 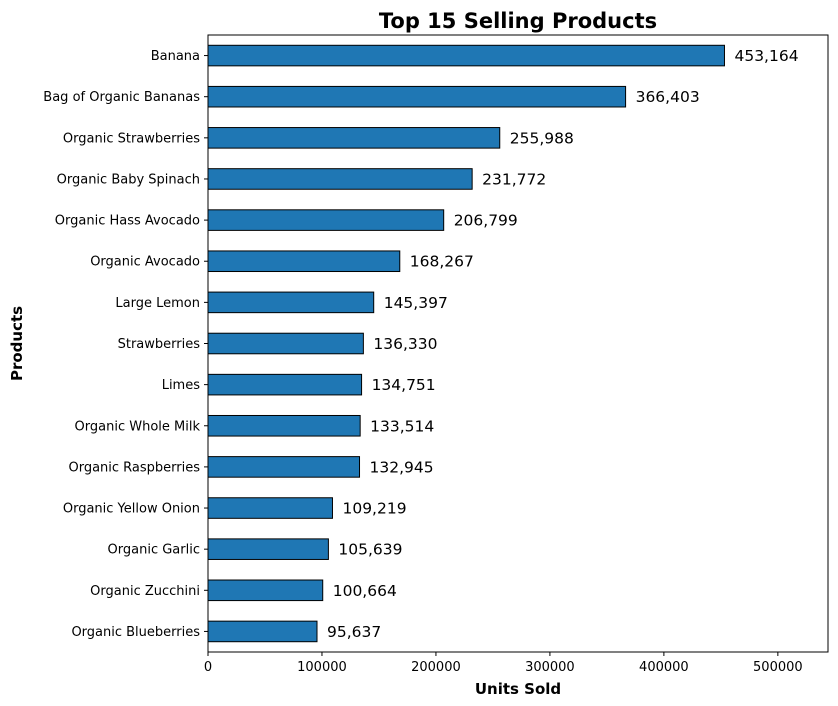 What do you see at coordinates (370, 550) in the screenshot?
I see `bar-value-label: 105,639` at bounding box center [370, 550].